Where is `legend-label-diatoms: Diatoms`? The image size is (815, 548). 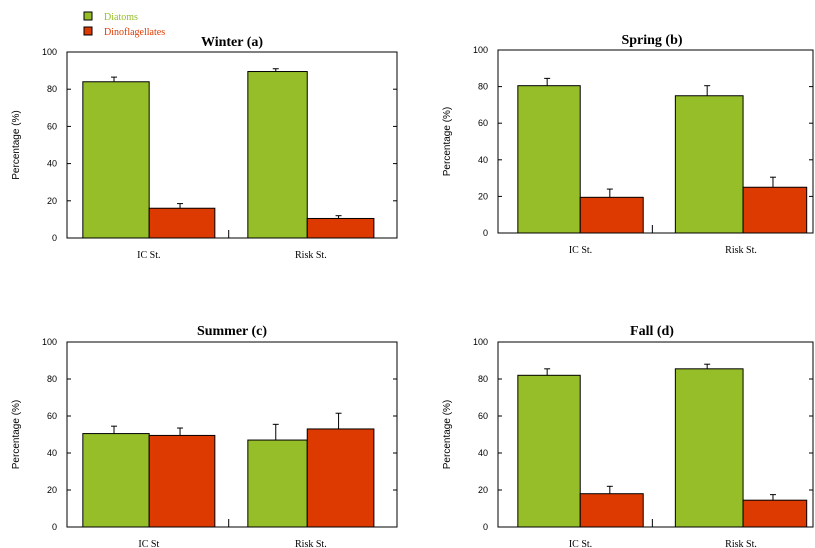 legend-label-diatoms: Diatoms is located at coordinates (121, 17).